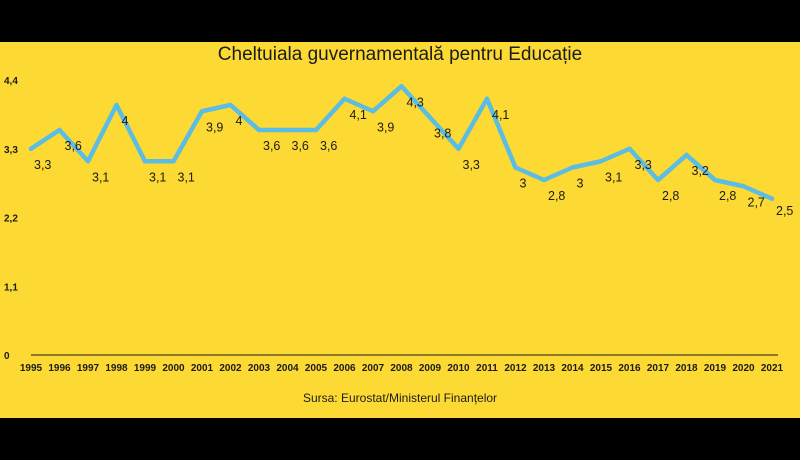  Describe the element at coordinates (11, 219) in the screenshot. I see `y-tick-label: 2,2` at that location.